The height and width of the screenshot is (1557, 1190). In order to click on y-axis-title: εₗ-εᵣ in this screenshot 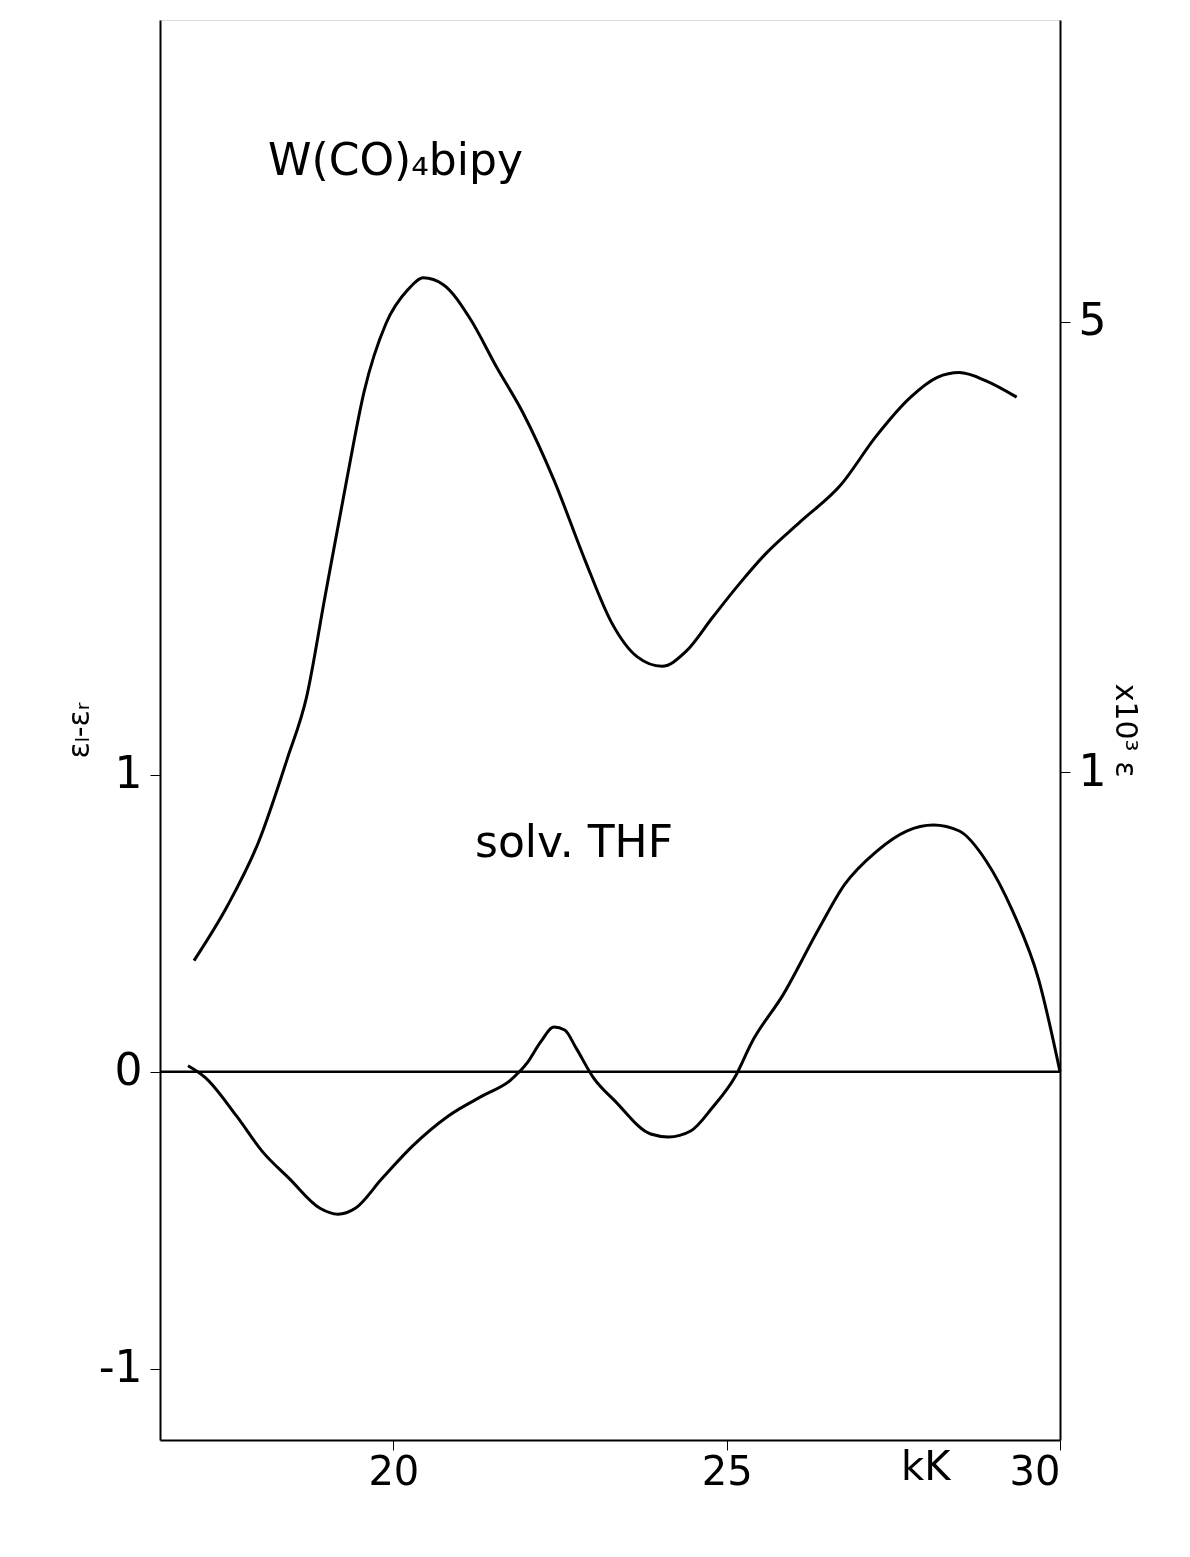, I will do `click(78, 730)`.